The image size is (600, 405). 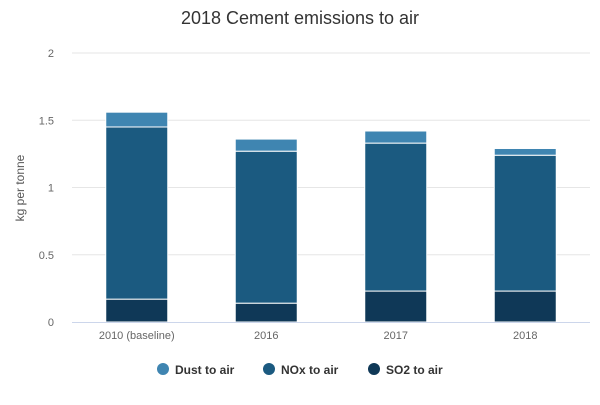 What do you see at coordinates (266, 145) in the screenshot?
I see `bar-dust-to-air-2016` at bounding box center [266, 145].